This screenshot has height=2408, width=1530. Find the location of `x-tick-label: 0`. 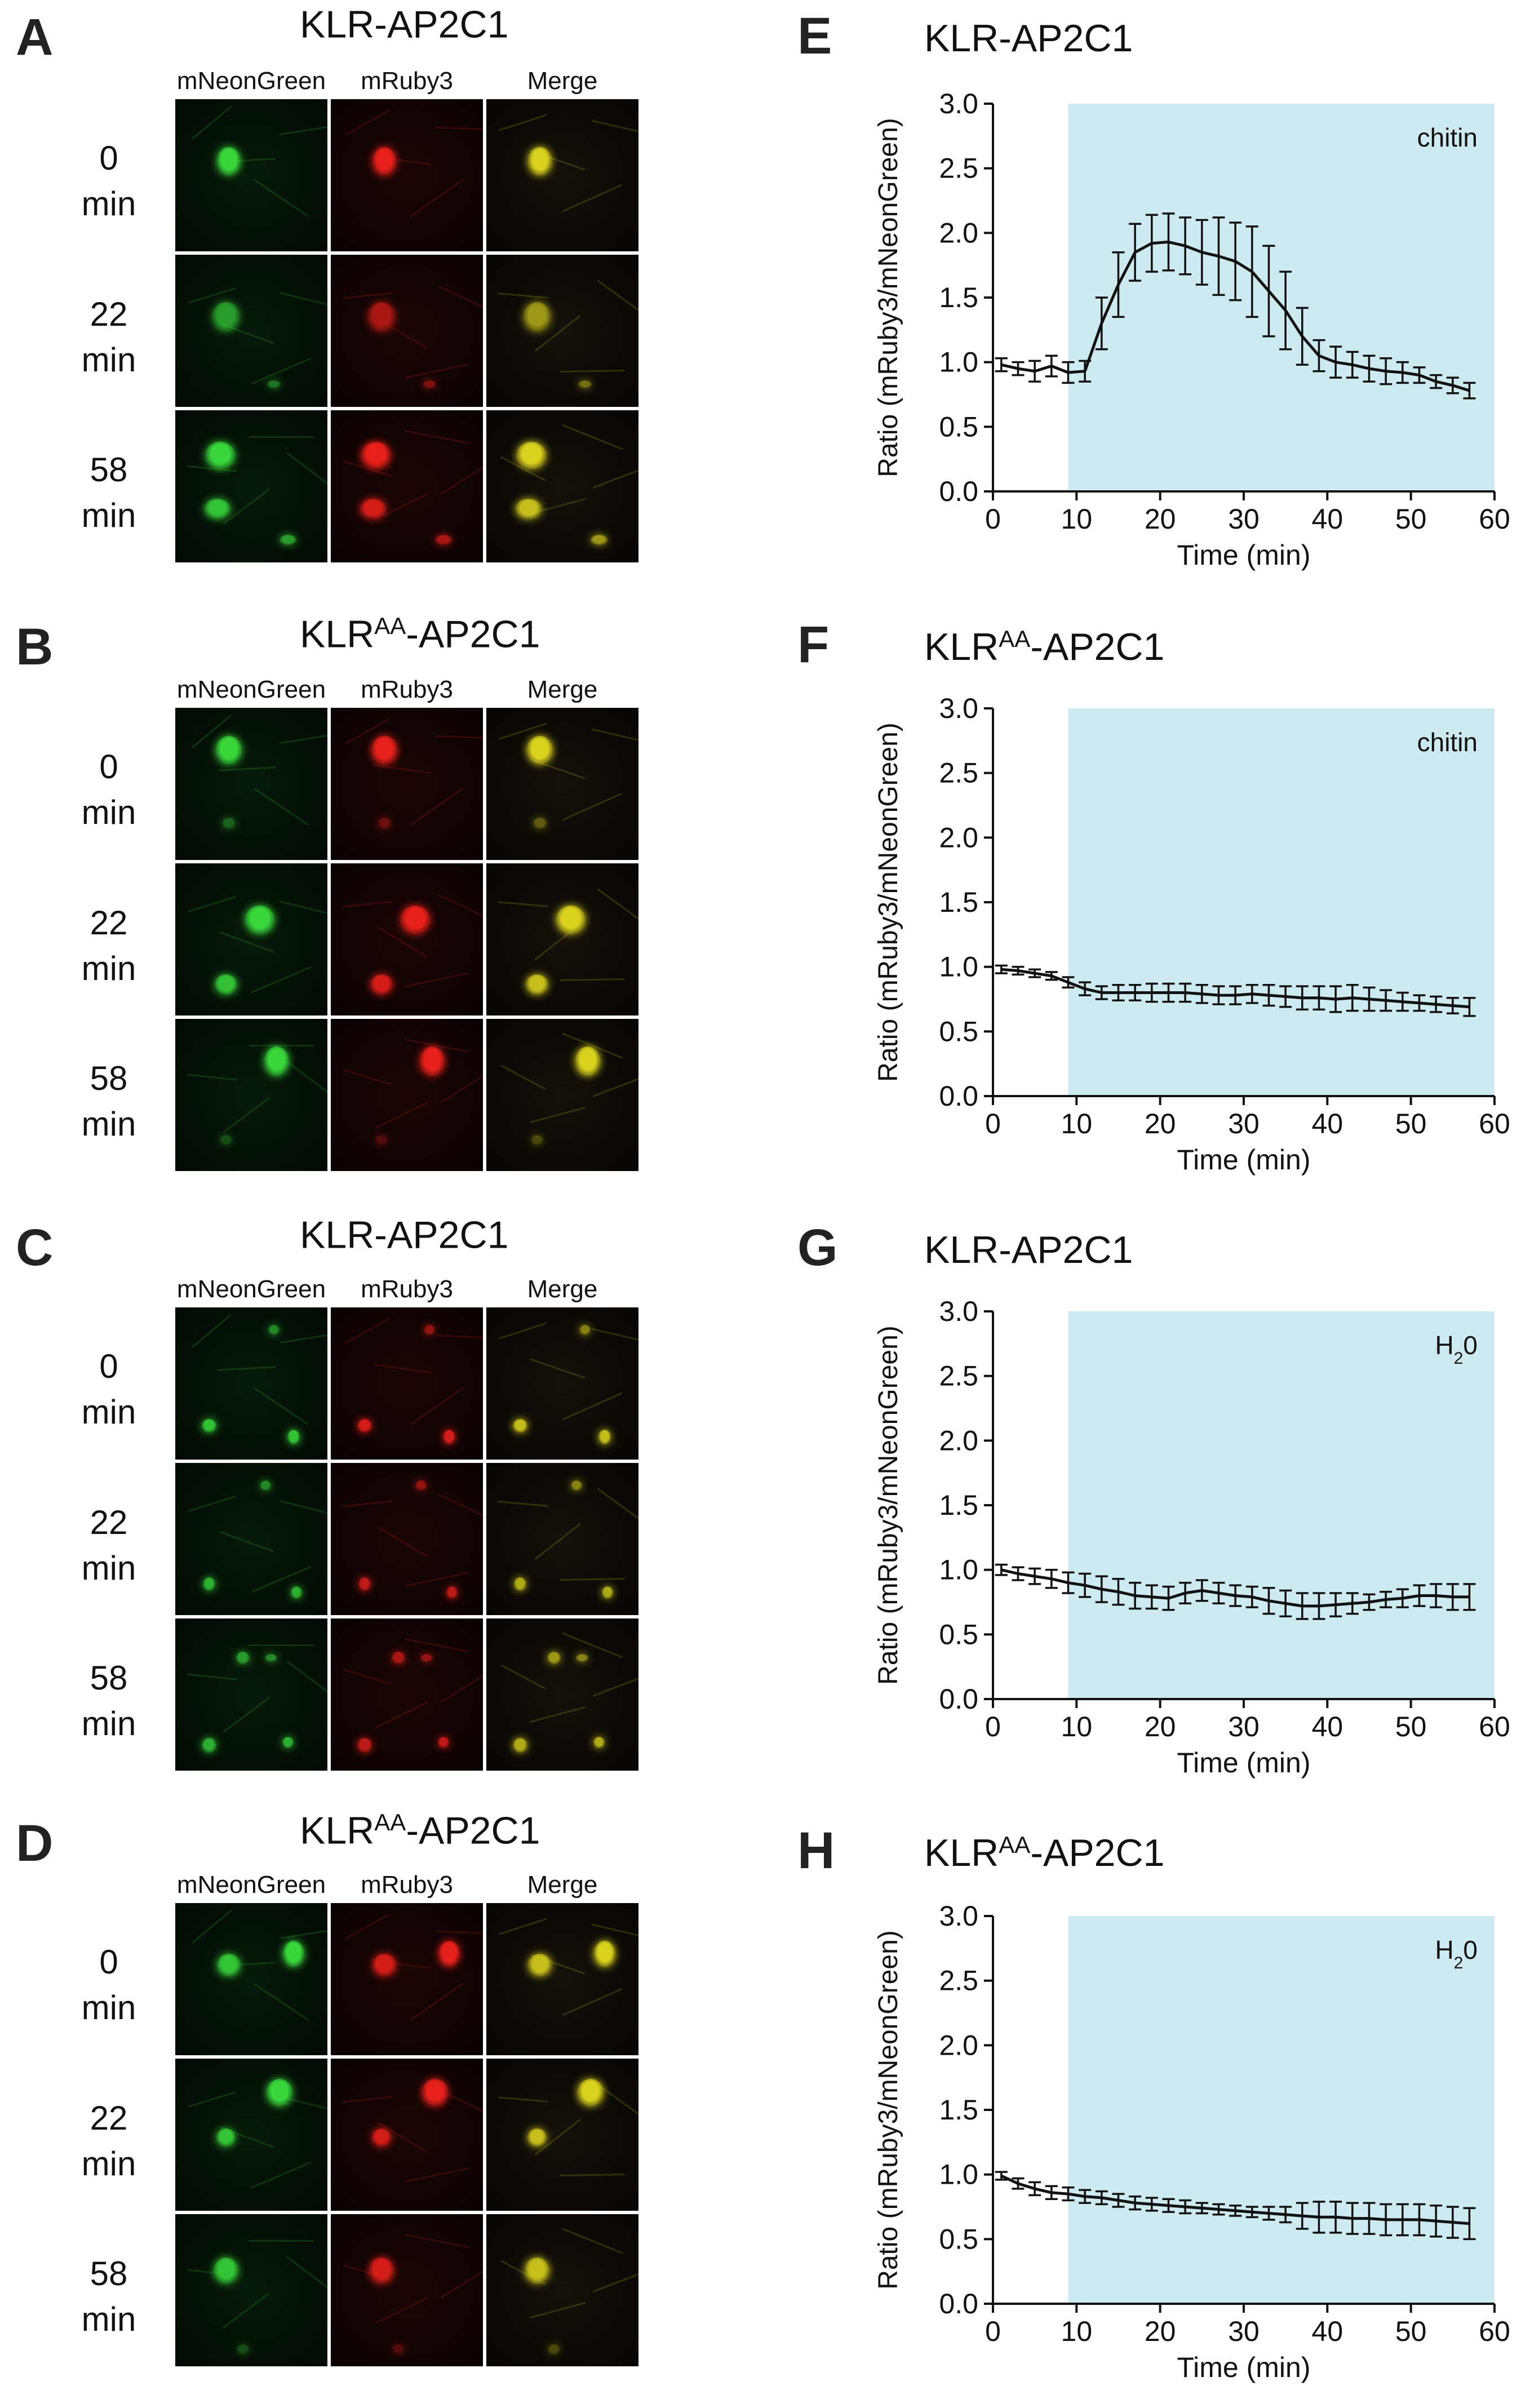

x-tick-label: 0 is located at coordinates (993, 1726).